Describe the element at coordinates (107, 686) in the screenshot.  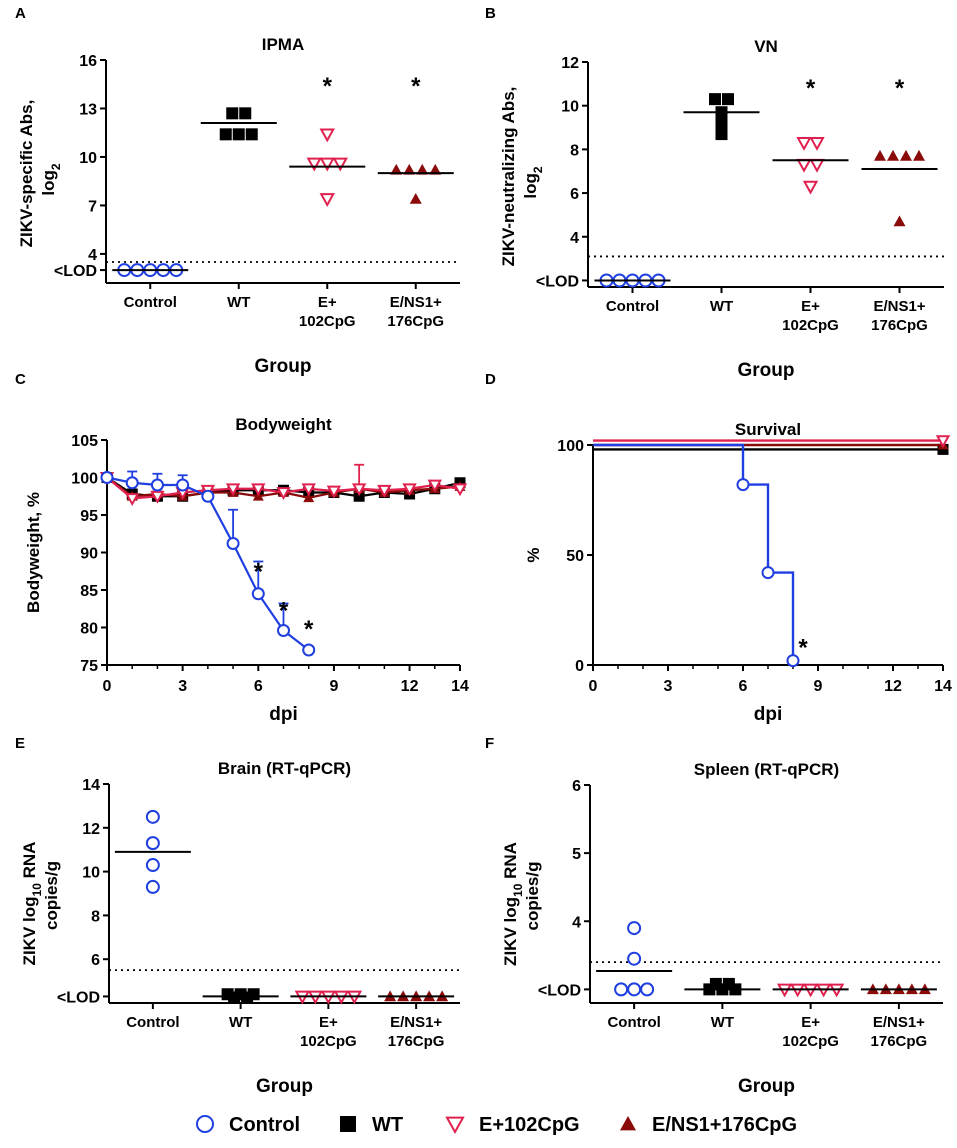
I see `x-tick-label: 0` at that location.